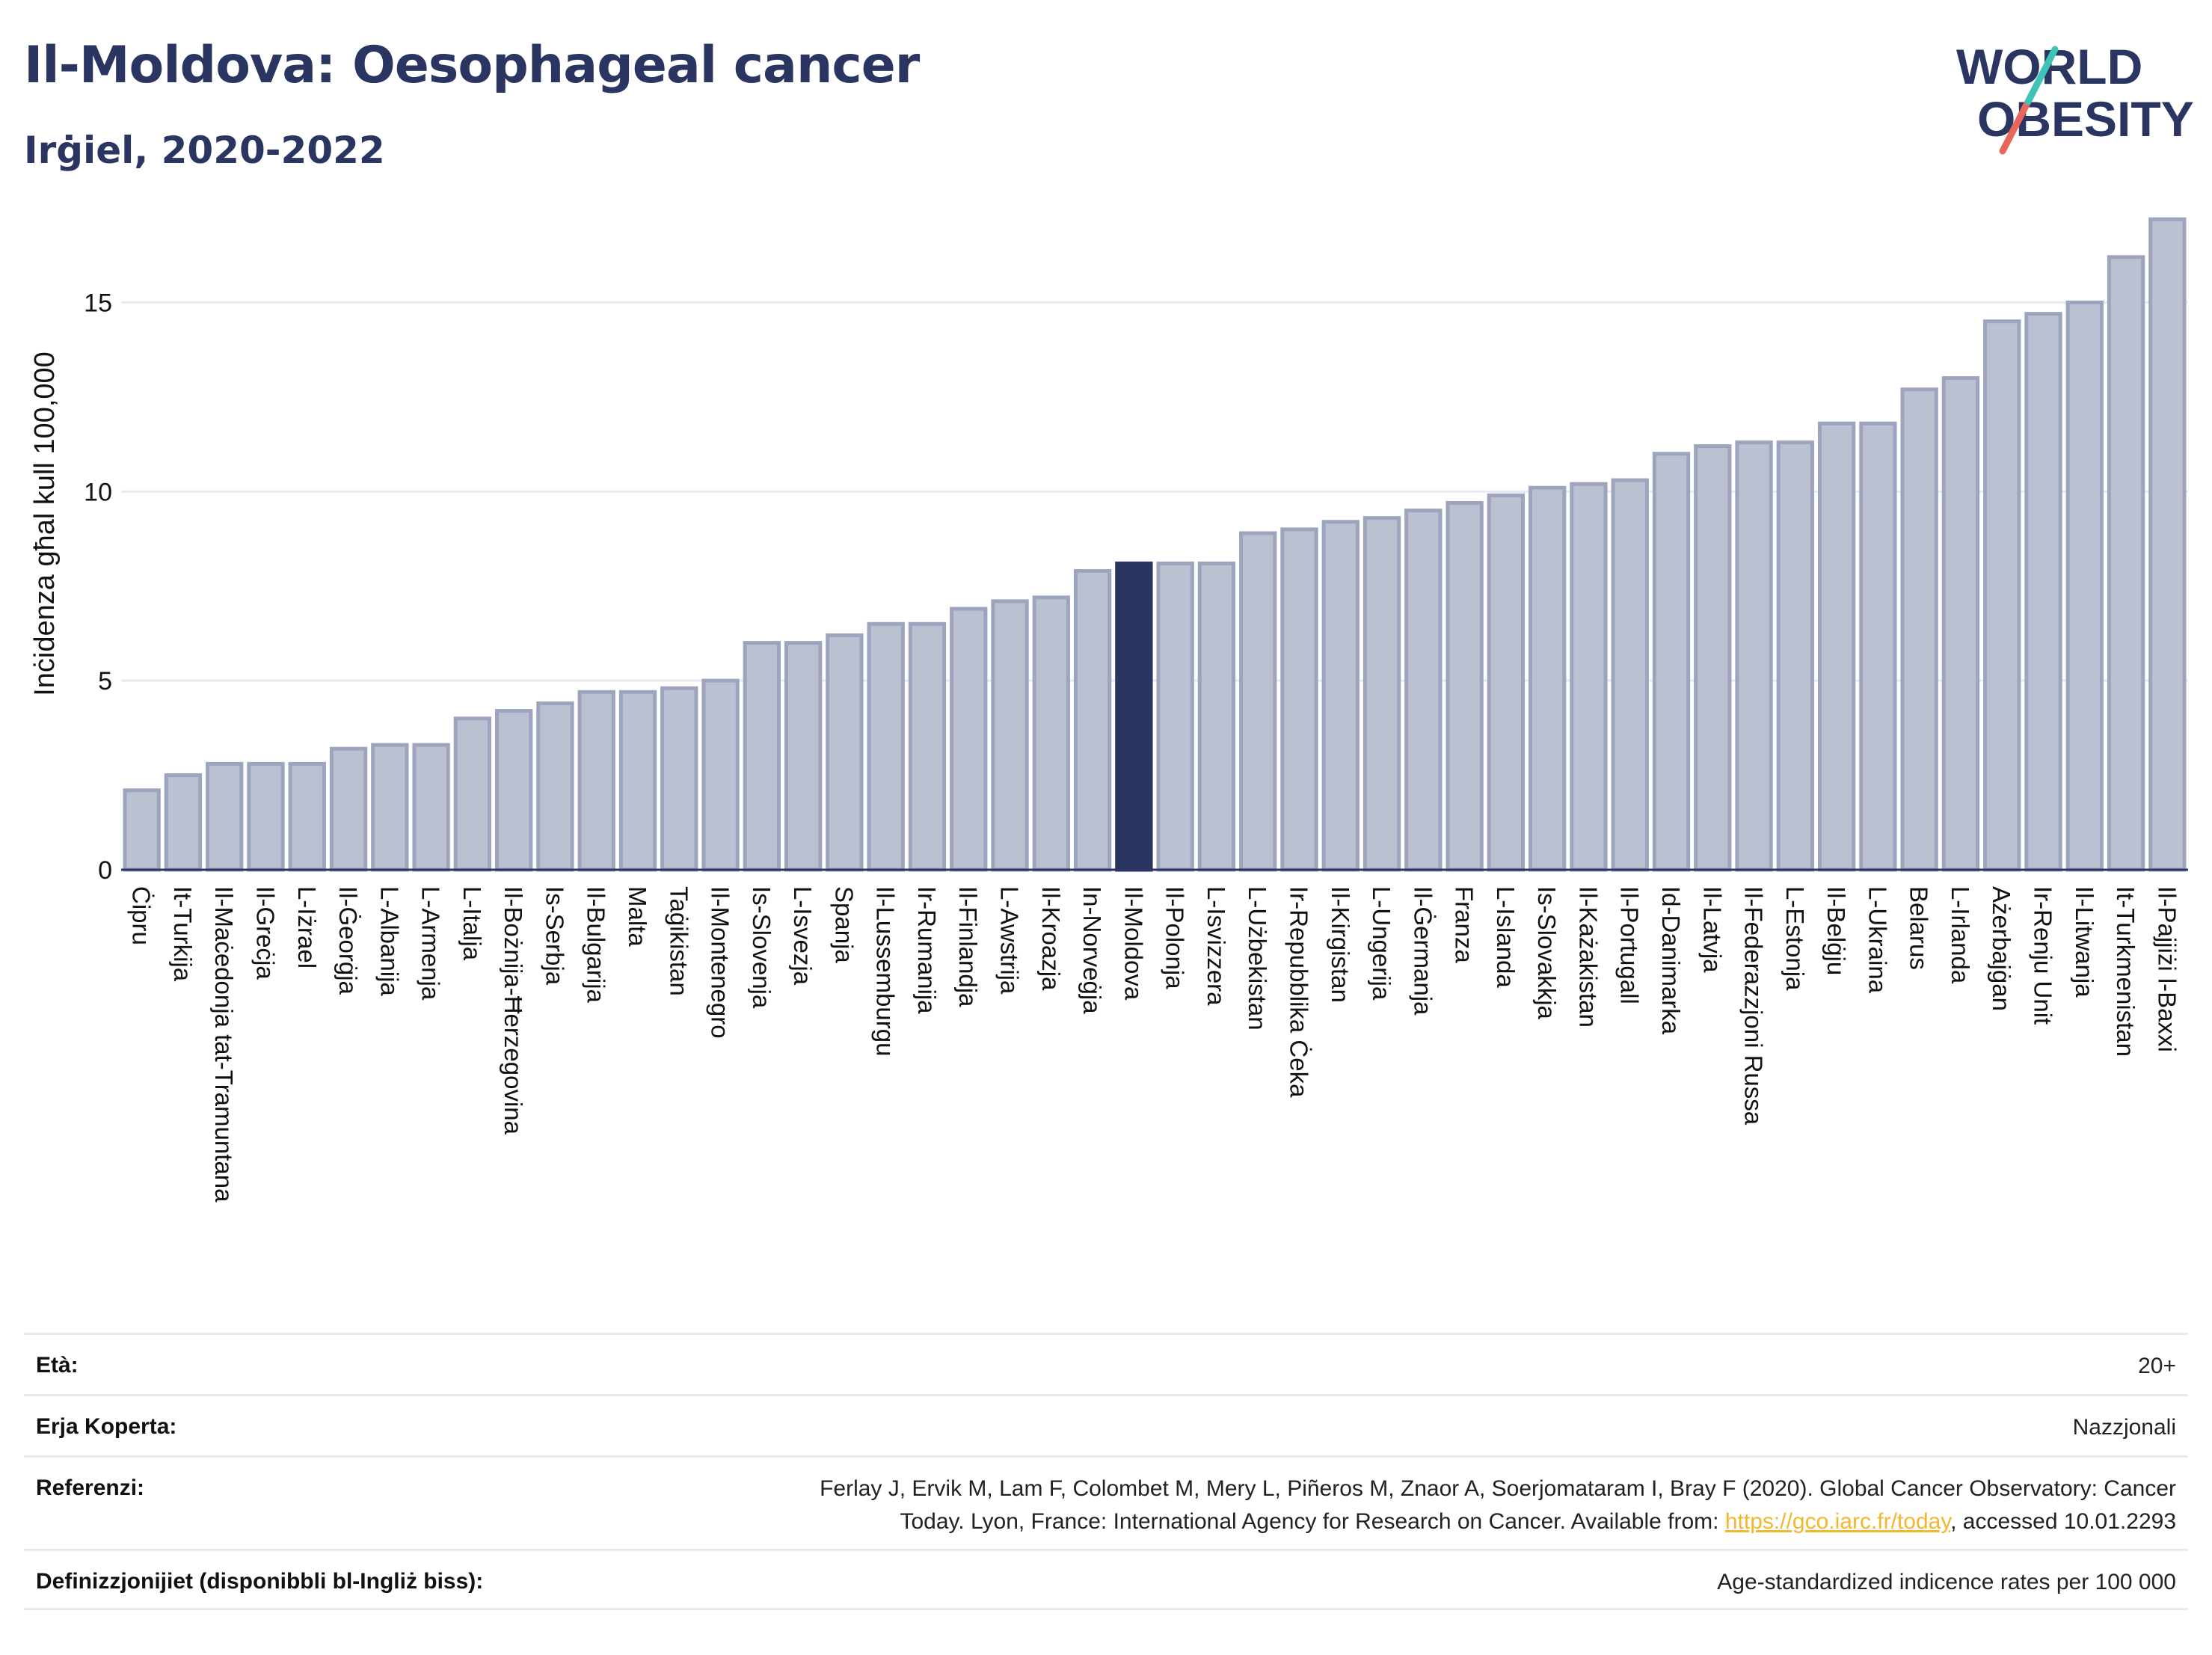 The height and width of the screenshot is (1655, 2212). I want to click on x-tick-label: Ir-Renju Unit, so click(2043, 955).